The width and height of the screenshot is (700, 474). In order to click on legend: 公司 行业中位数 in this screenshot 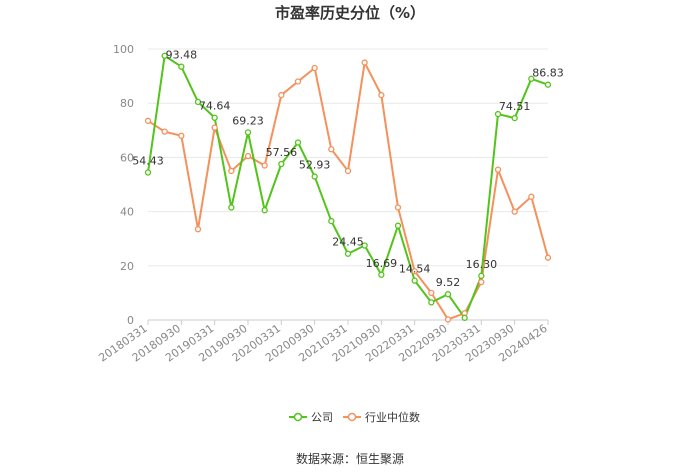, I will do `click(354, 417)`.